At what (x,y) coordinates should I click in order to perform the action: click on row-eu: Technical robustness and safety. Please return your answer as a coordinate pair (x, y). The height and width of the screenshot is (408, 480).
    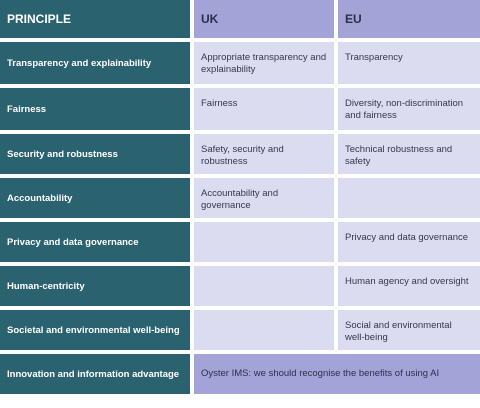
    Looking at the image, I should click on (409, 154).